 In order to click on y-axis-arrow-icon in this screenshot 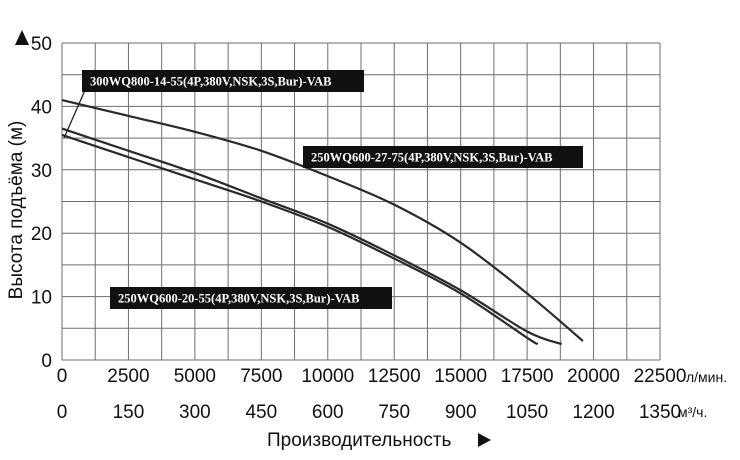, I will do `click(22, 37)`.